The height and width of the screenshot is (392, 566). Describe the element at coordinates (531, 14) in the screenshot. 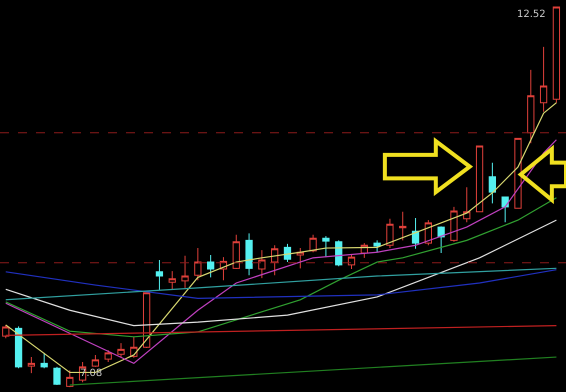

I see `annotation: 12.52` at that location.